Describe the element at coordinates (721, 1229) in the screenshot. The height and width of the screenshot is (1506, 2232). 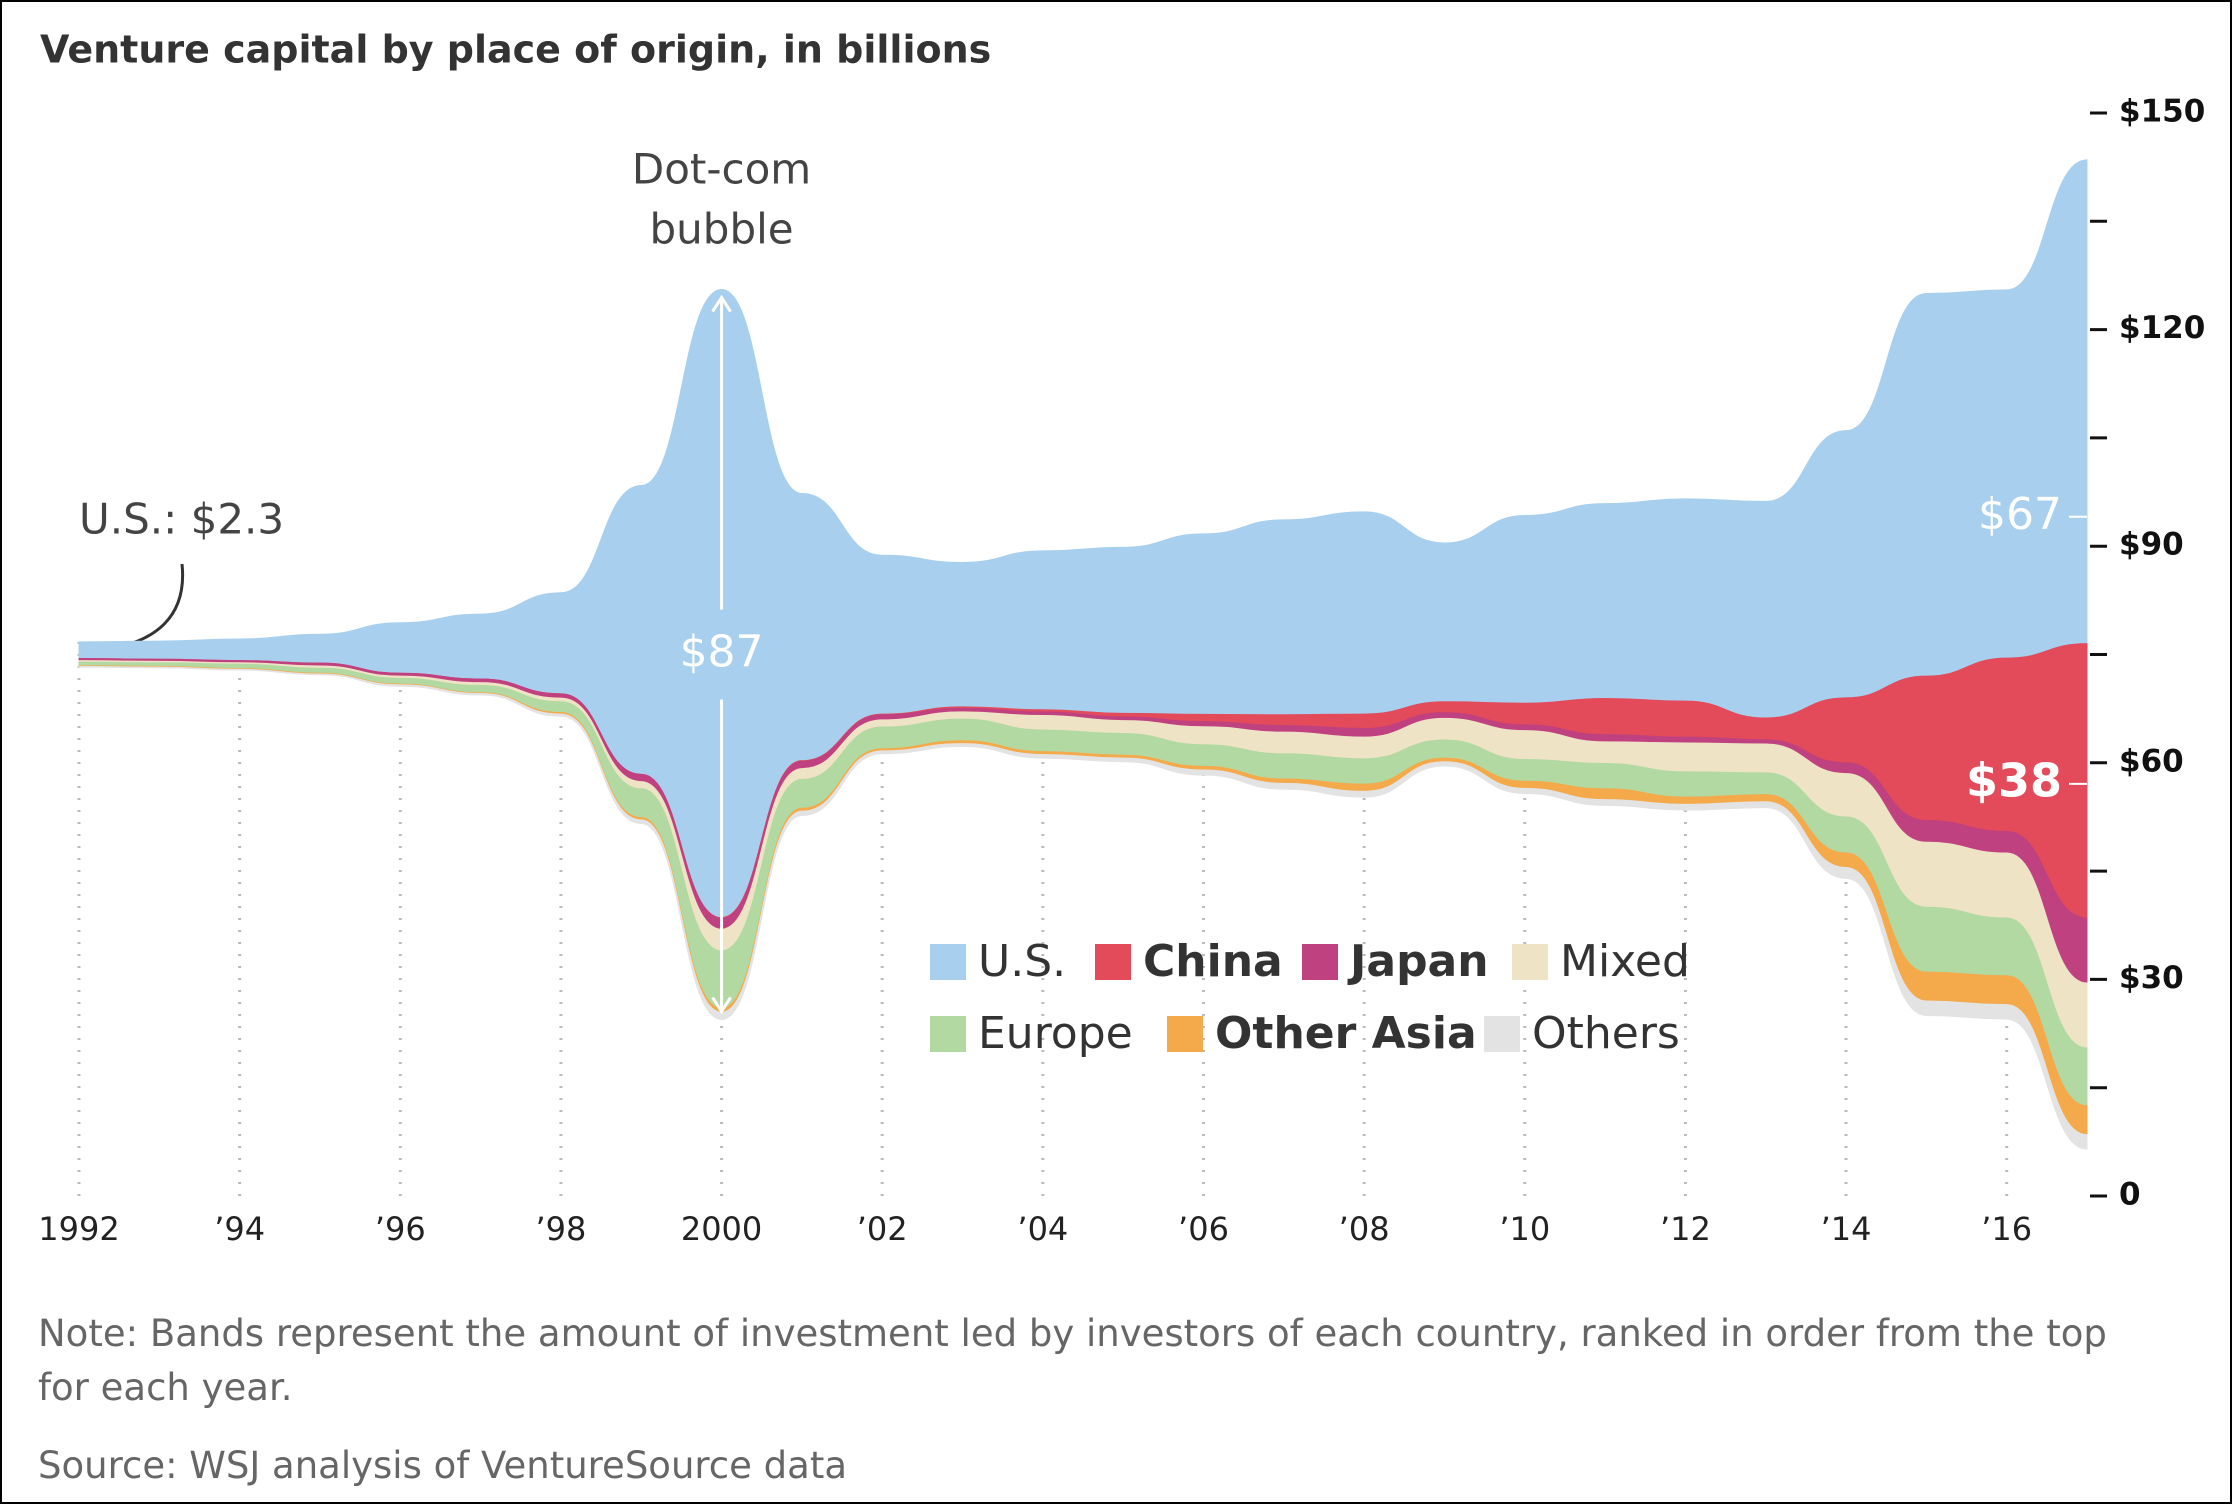
I see `x-tick-label: 2000` at that location.